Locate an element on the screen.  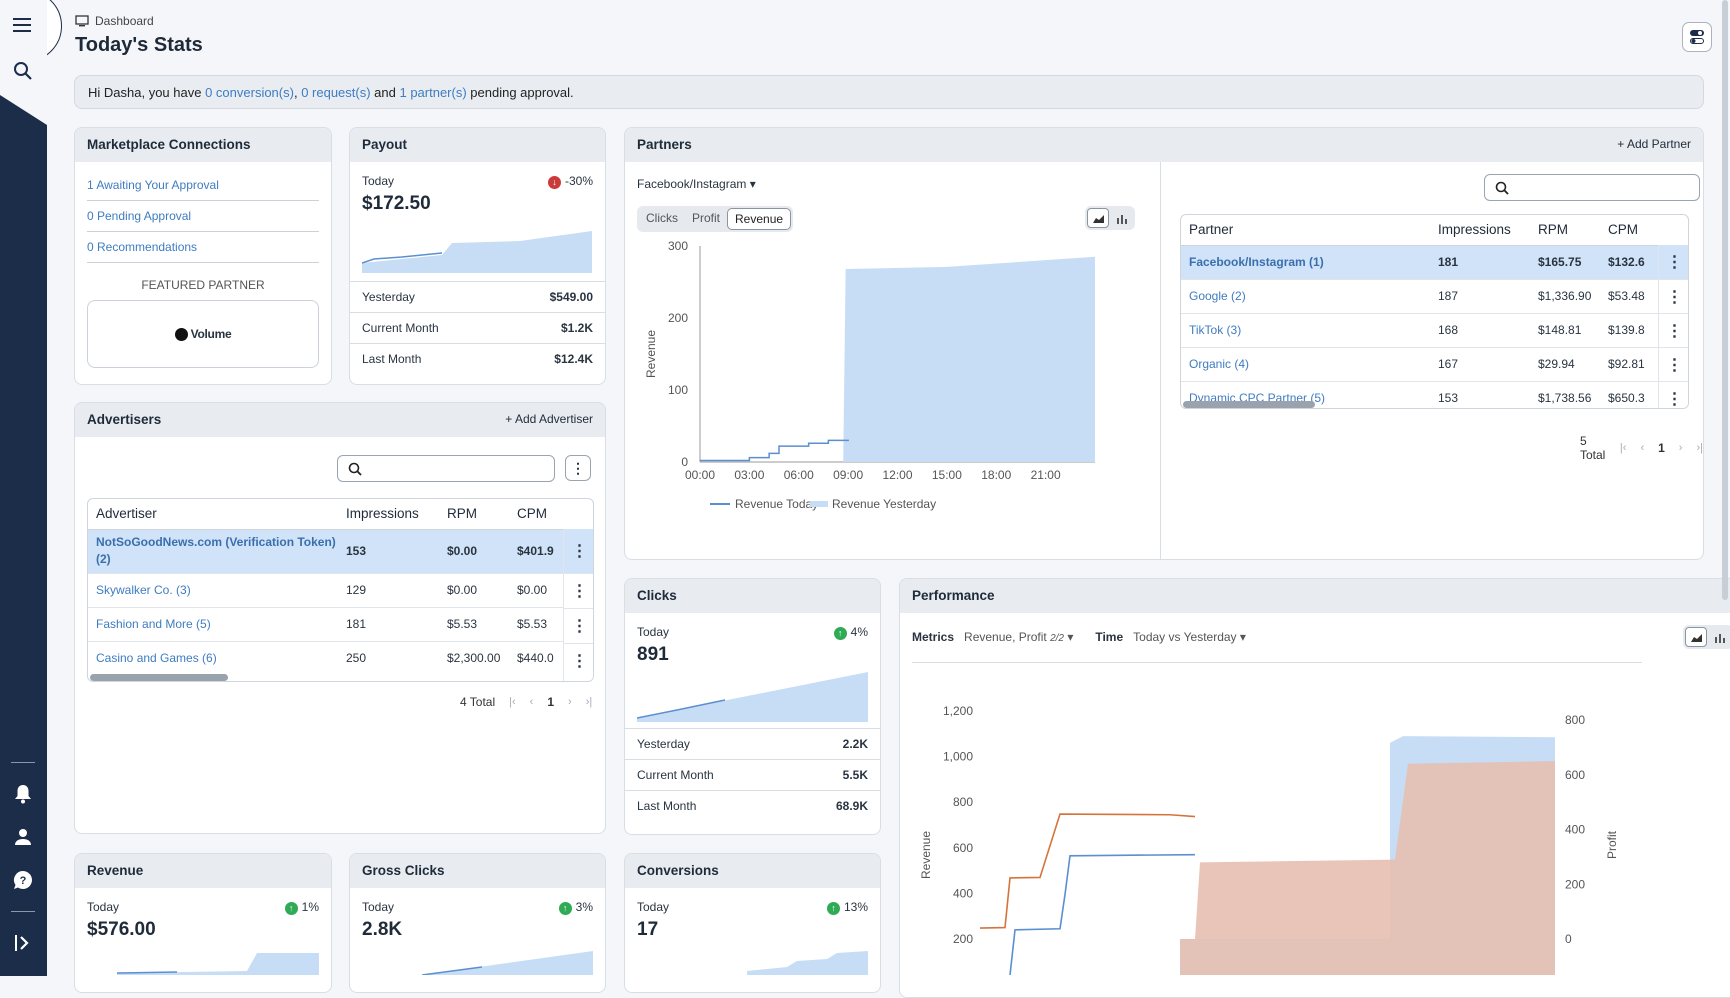
partner-dropdown: Facebook/Instagram ▾ is located at coordinates (696, 184).